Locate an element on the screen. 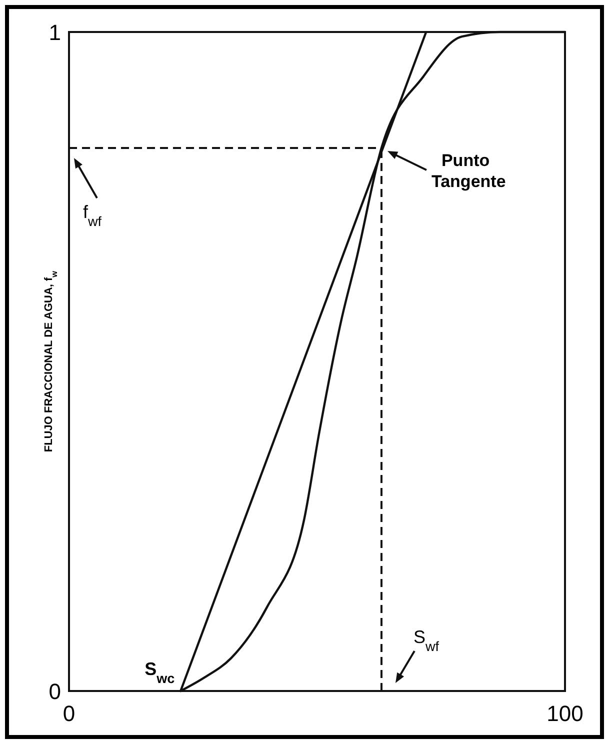 The height and width of the screenshot is (744, 609). annotation: Punto Tangente is located at coordinates (468, 170).